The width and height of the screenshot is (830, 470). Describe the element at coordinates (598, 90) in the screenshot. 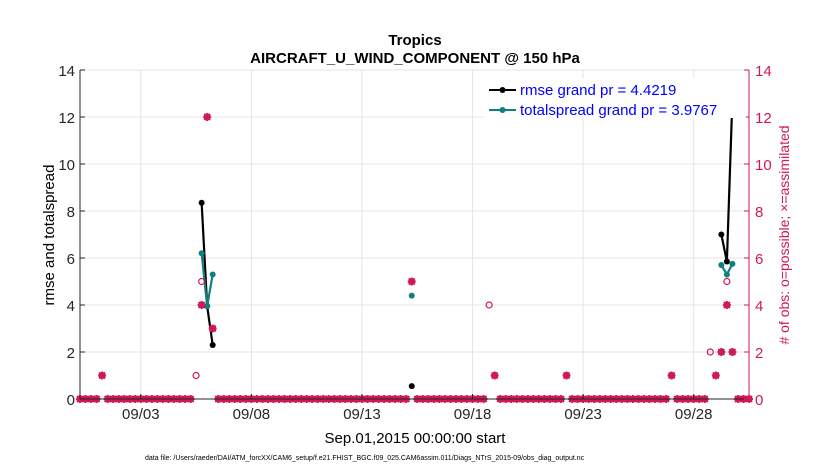

I see `legend-rmse-label: rmse grand pr = 4.4219` at that location.